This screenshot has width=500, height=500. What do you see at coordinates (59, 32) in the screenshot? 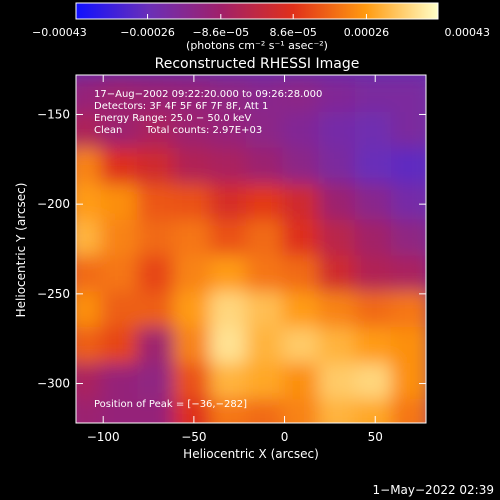
I see `colorbar-tick-label: −0.00043` at bounding box center [59, 32].